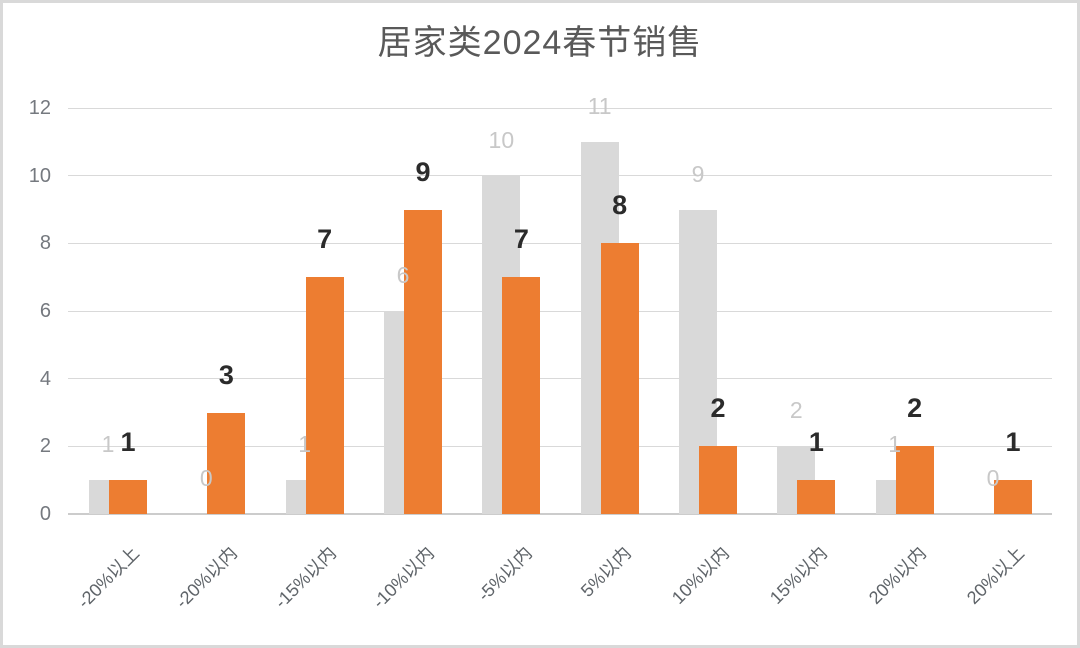 The height and width of the screenshot is (648, 1080). What do you see at coordinates (45, 446) in the screenshot?
I see `y-tick-label-2: 2` at bounding box center [45, 446].